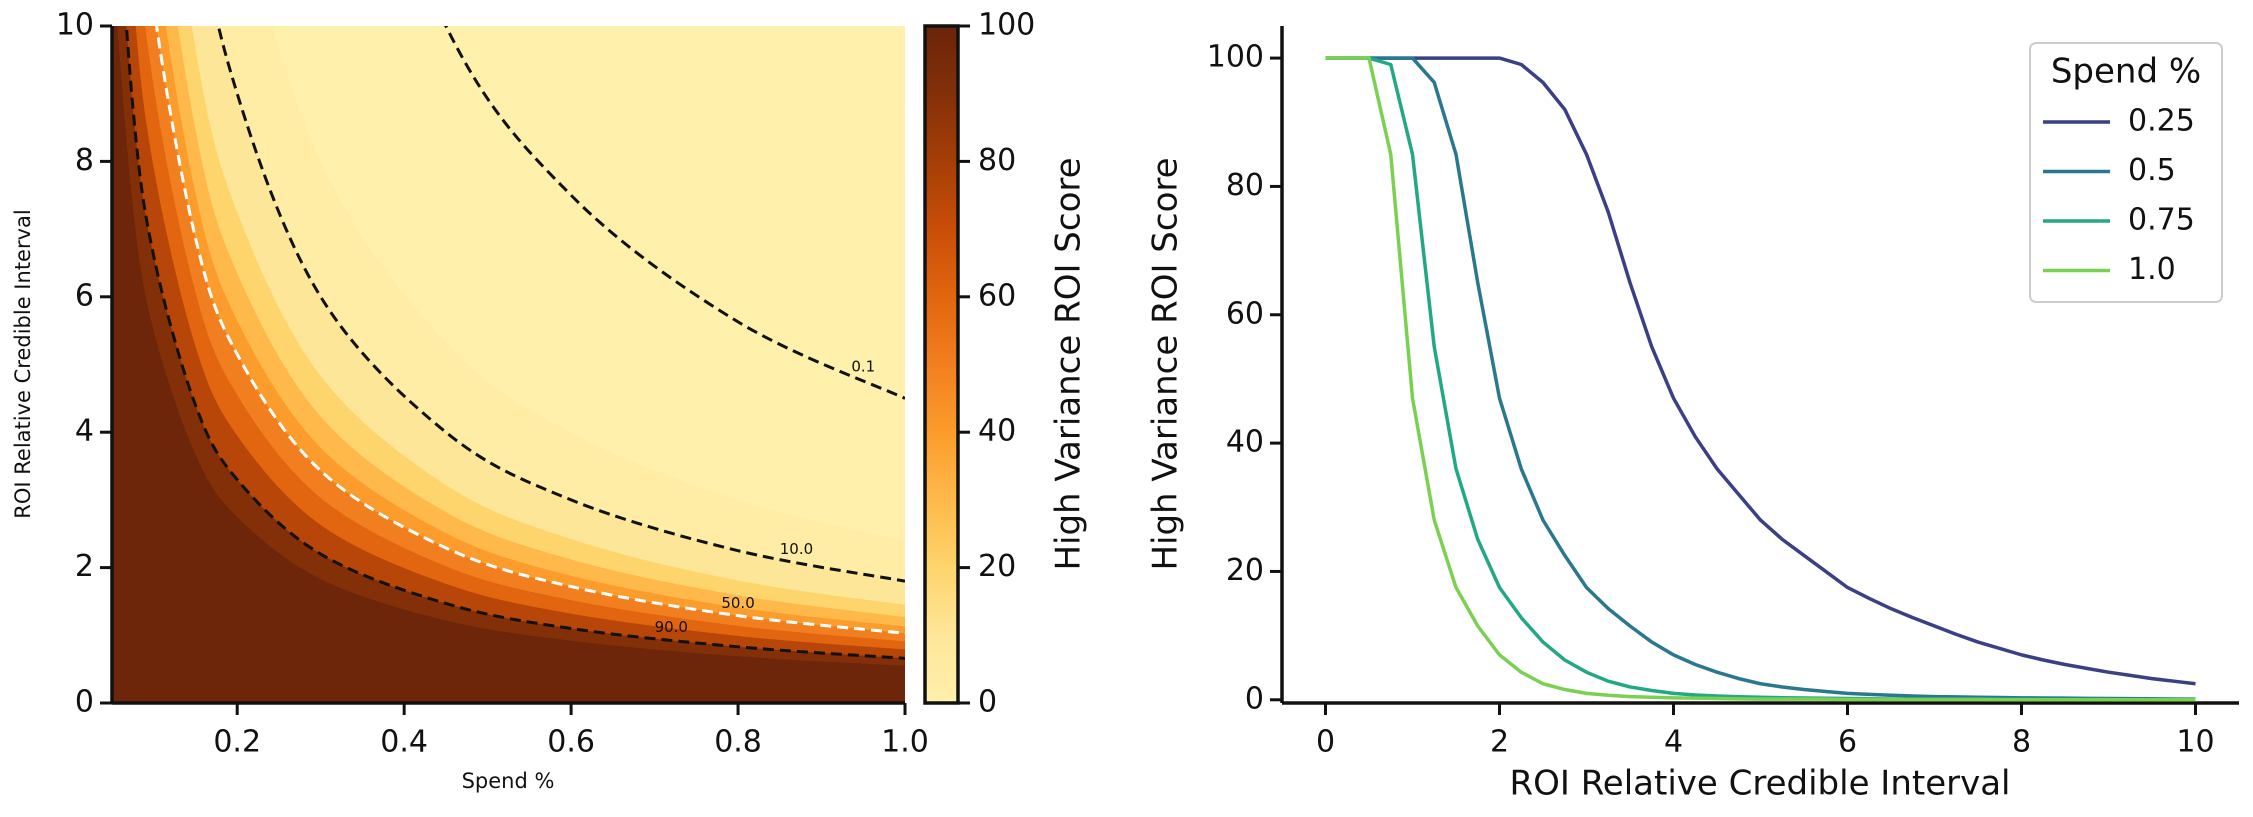  I want to click on legend-label: 1.0, so click(2152, 269).